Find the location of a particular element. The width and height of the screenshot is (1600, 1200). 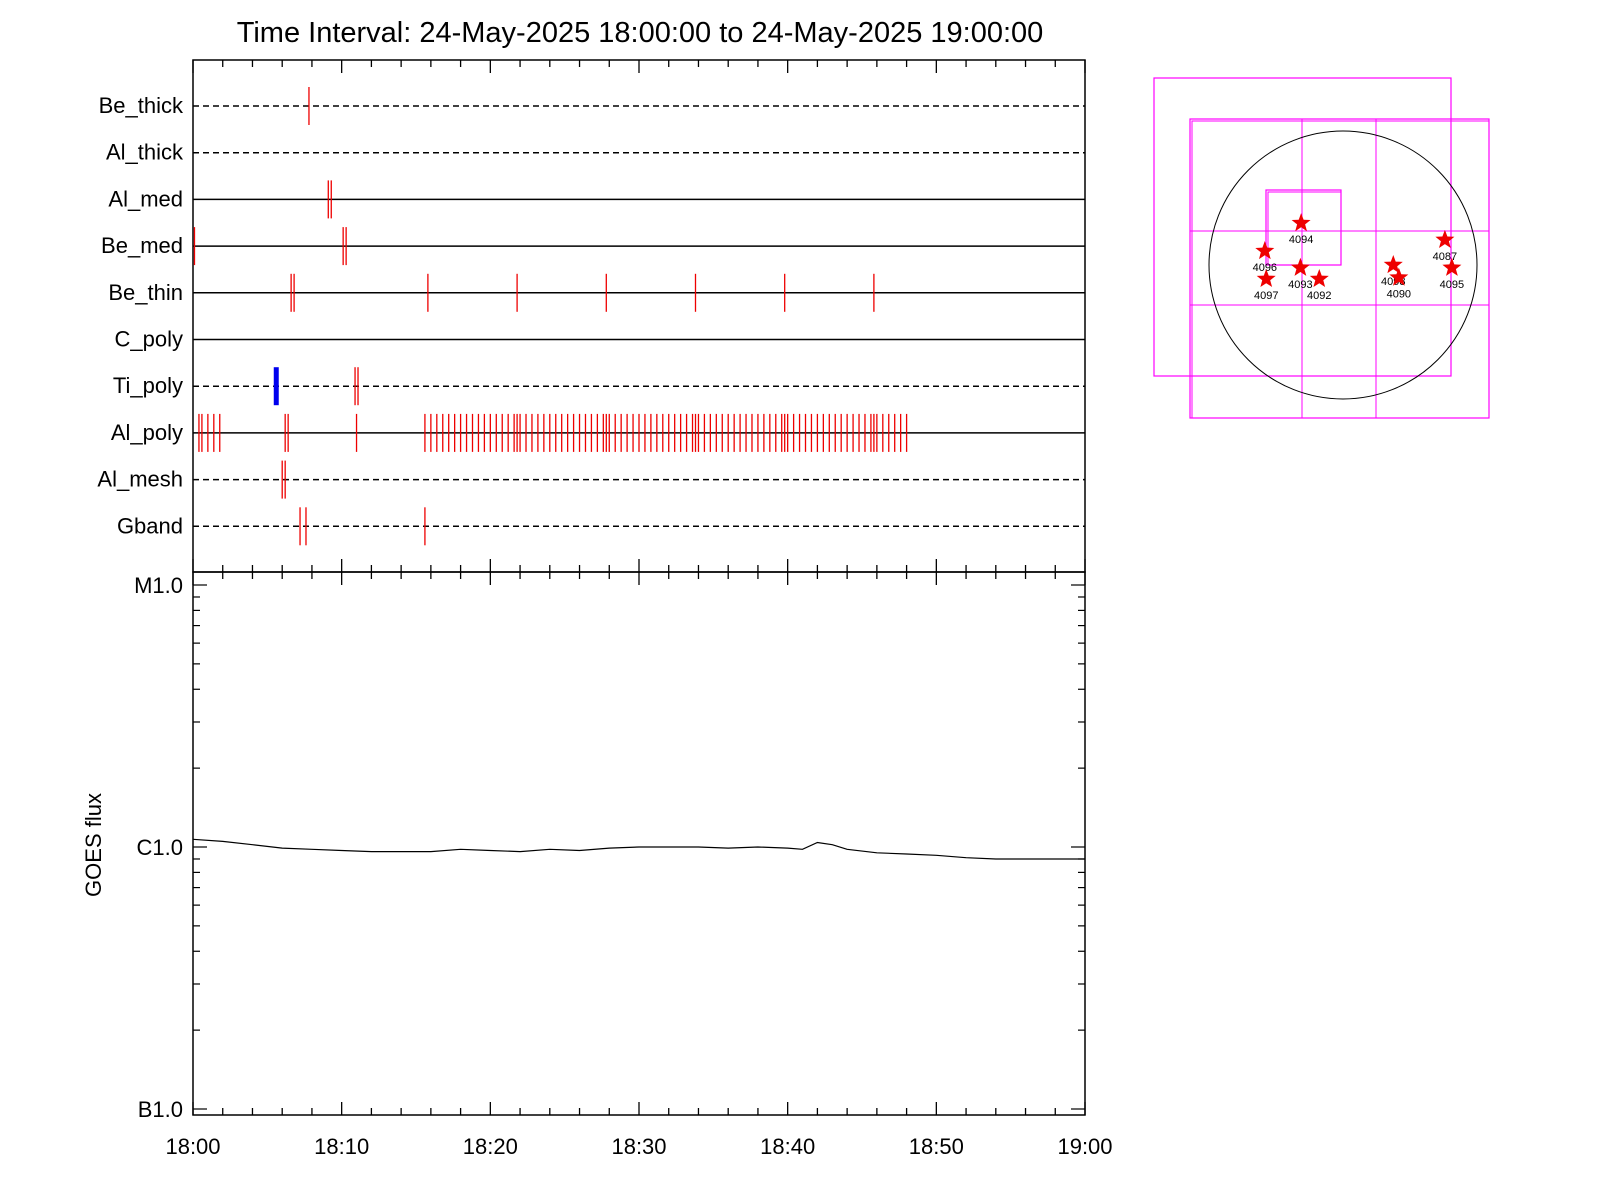

goes-x-tick-labels: 18:00 18:10 18:20 18:30 18:40 18:50 19:00 is located at coordinates (638, 1146).